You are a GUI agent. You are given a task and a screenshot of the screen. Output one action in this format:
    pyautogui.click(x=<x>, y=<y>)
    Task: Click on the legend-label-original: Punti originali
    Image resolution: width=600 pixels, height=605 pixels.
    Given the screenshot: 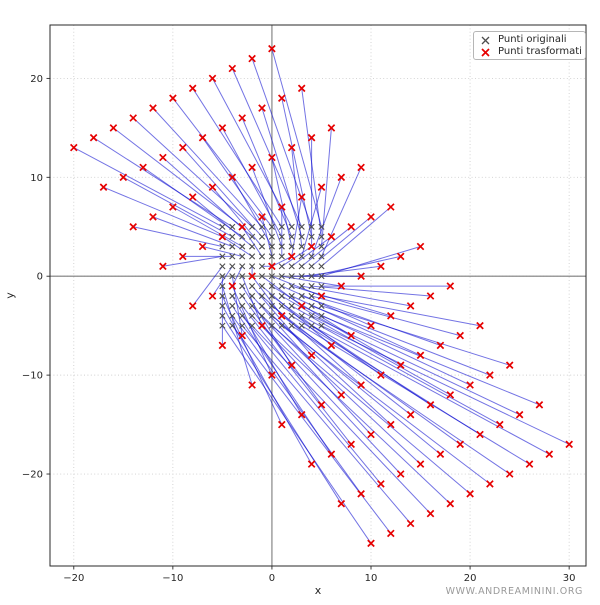 What is the action you would take?
    pyautogui.click(x=532, y=39)
    